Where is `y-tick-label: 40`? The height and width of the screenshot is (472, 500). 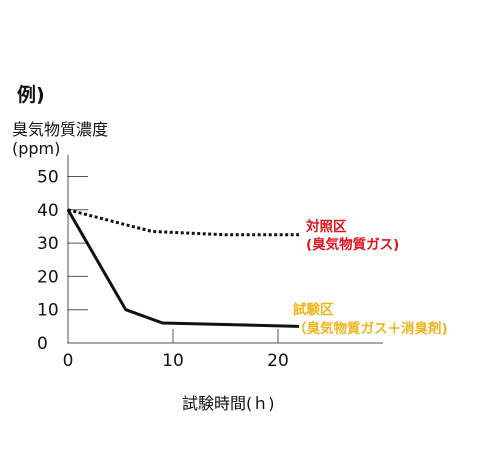 y-tick-label: 40 is located at coordinates (48, 211).